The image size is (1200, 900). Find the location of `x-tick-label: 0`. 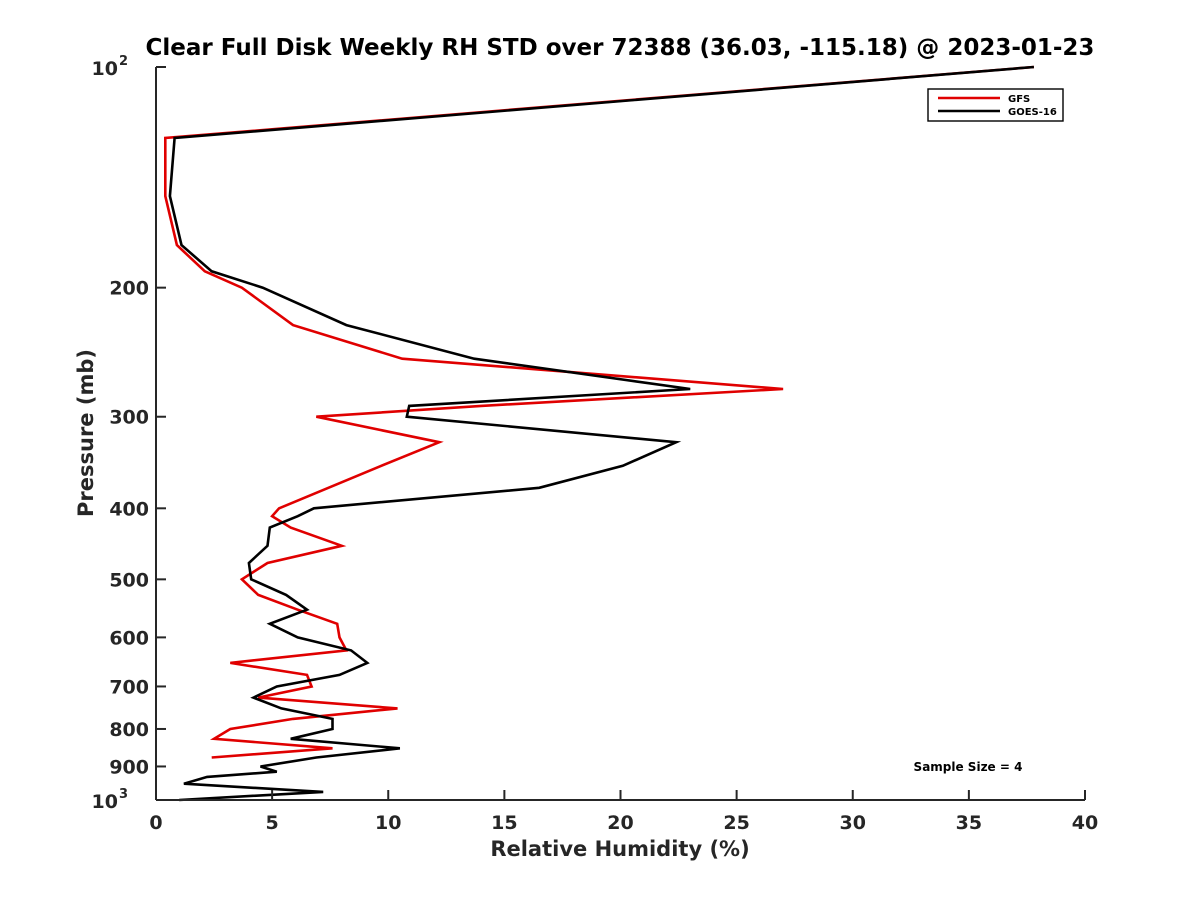

x-tick-label: 0 is located at coordinates (155, 823).